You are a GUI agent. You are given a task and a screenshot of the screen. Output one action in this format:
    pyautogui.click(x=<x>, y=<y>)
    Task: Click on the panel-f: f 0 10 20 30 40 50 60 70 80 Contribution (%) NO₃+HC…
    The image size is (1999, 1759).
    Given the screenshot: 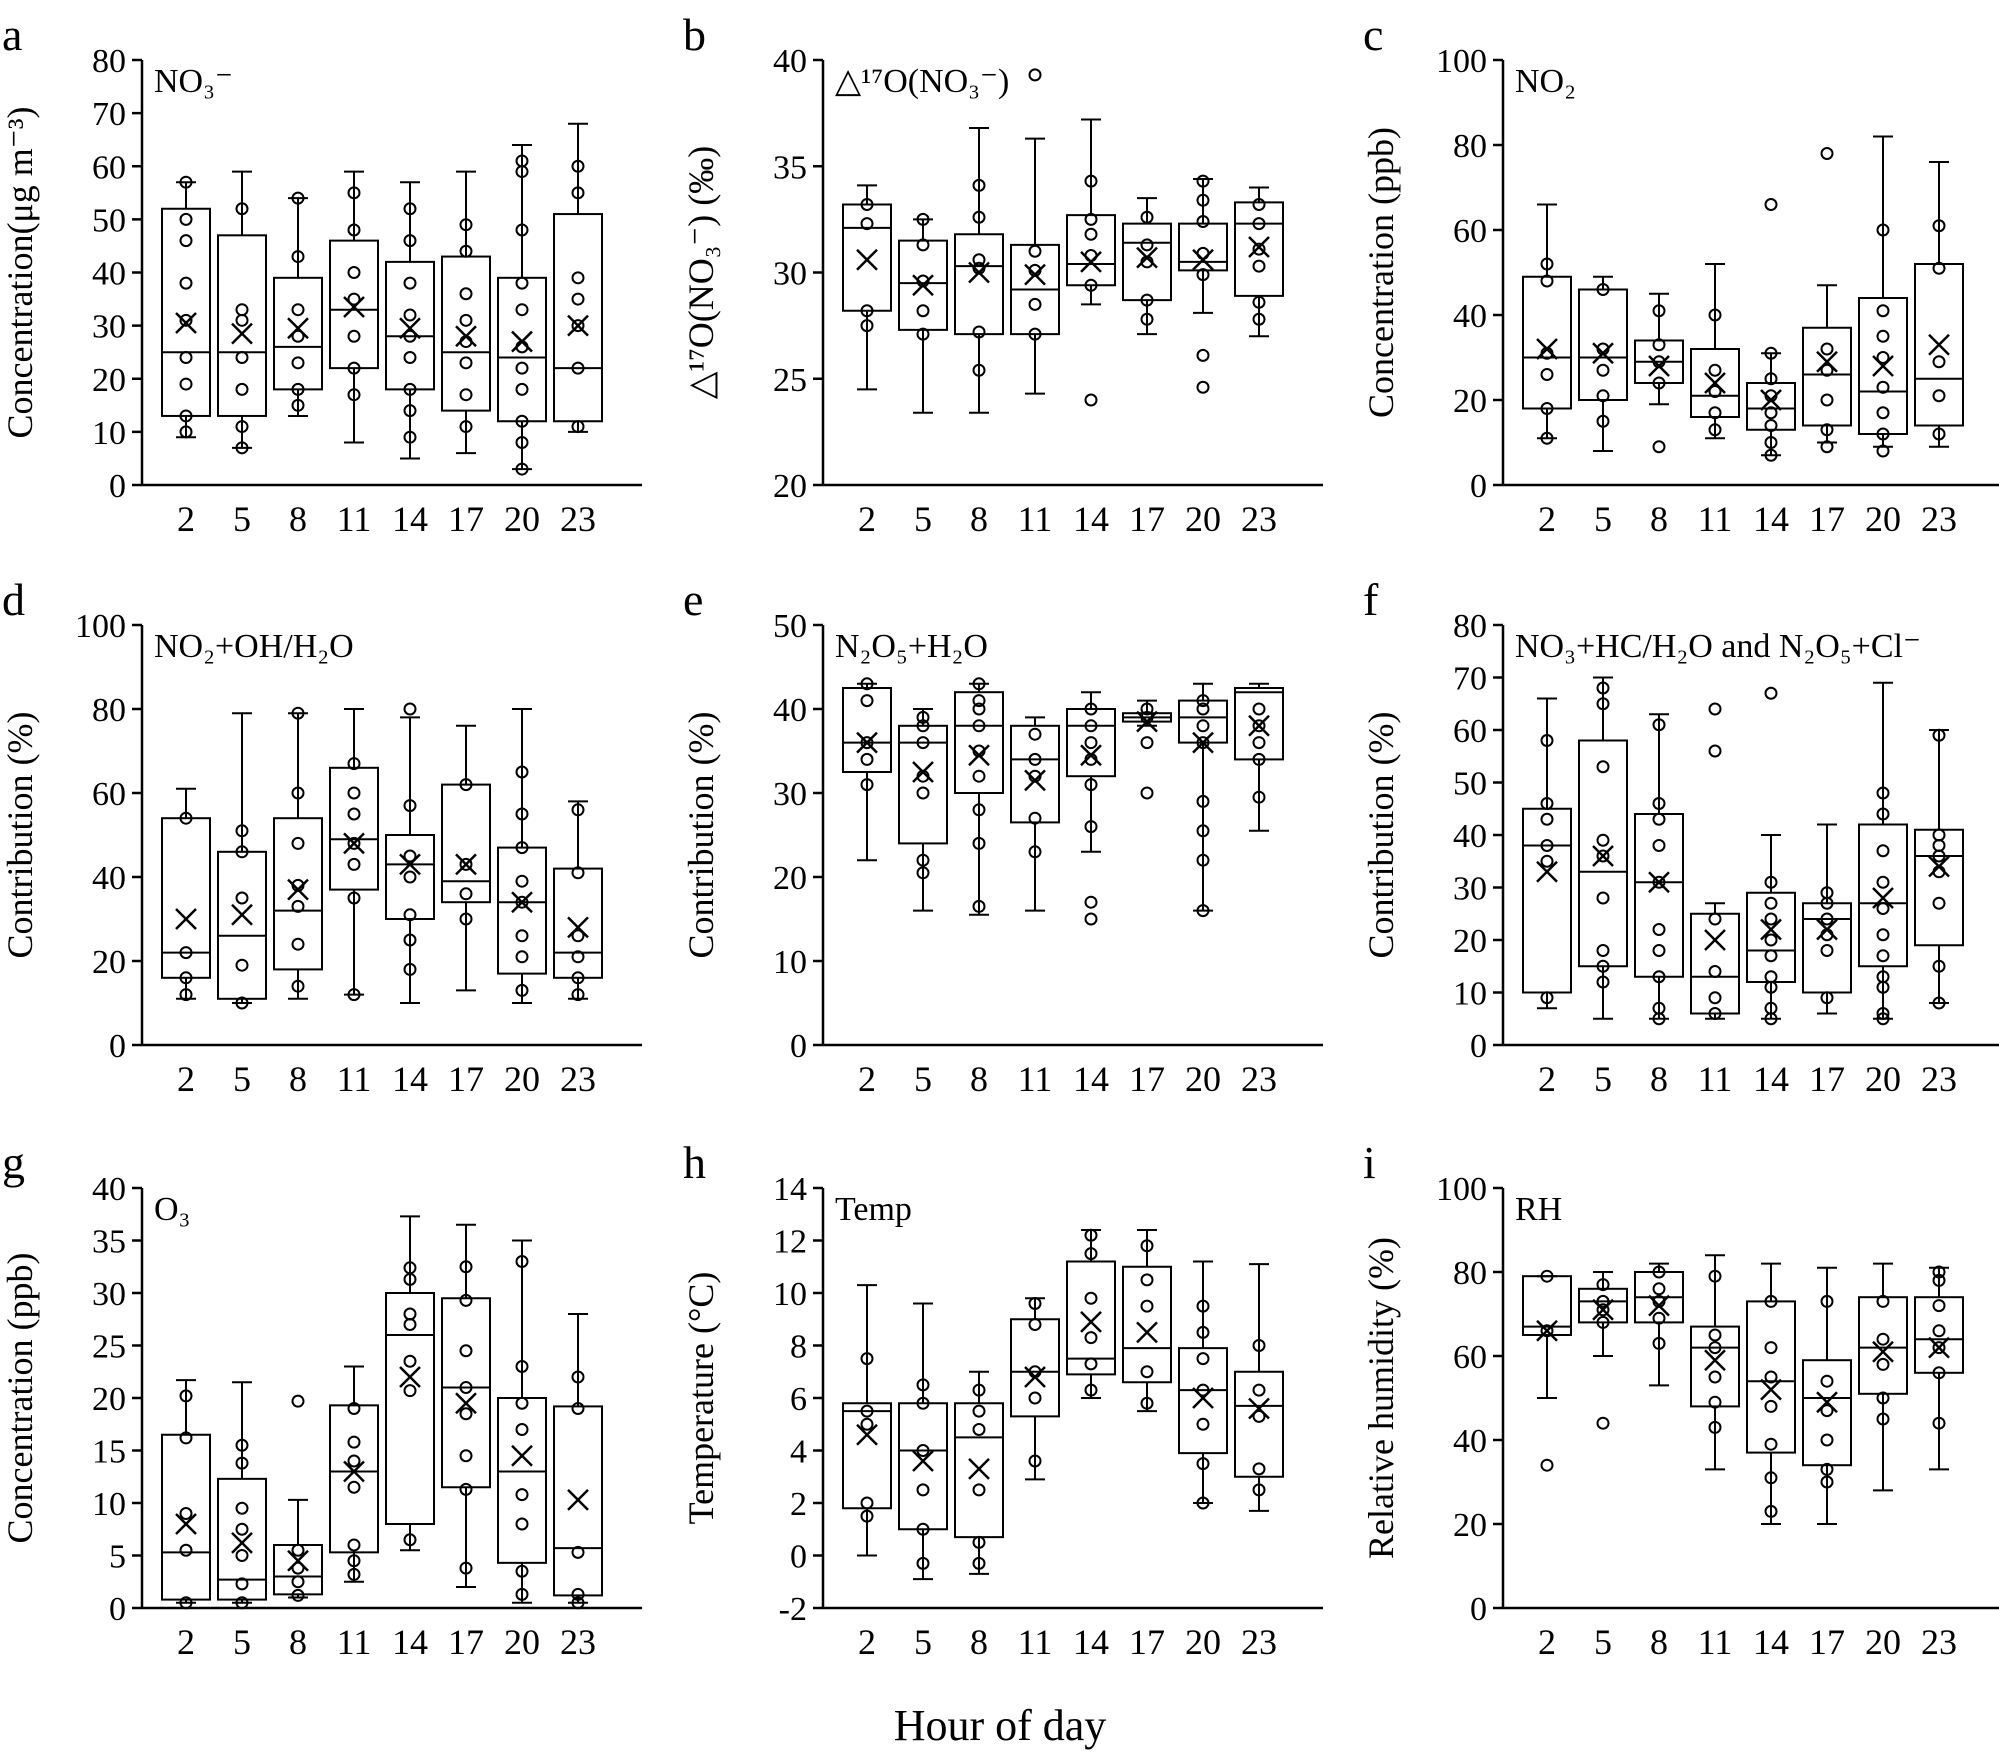 What is the action you would take?
    pyautogui.click(x=1680, y=836)
    